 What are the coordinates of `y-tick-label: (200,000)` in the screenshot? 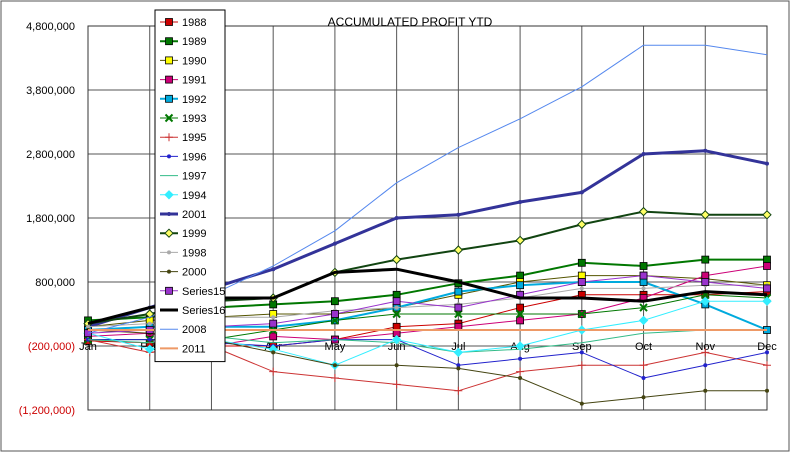 It's located at (51, 347).